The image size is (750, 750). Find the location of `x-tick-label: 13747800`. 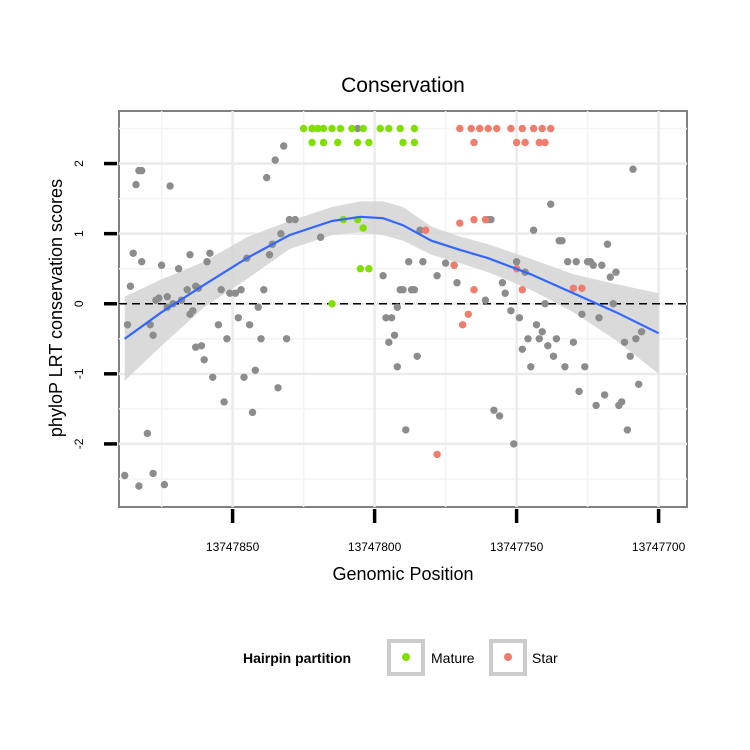

x-tick-label: 13747800 is located at coordinates (375, 547).